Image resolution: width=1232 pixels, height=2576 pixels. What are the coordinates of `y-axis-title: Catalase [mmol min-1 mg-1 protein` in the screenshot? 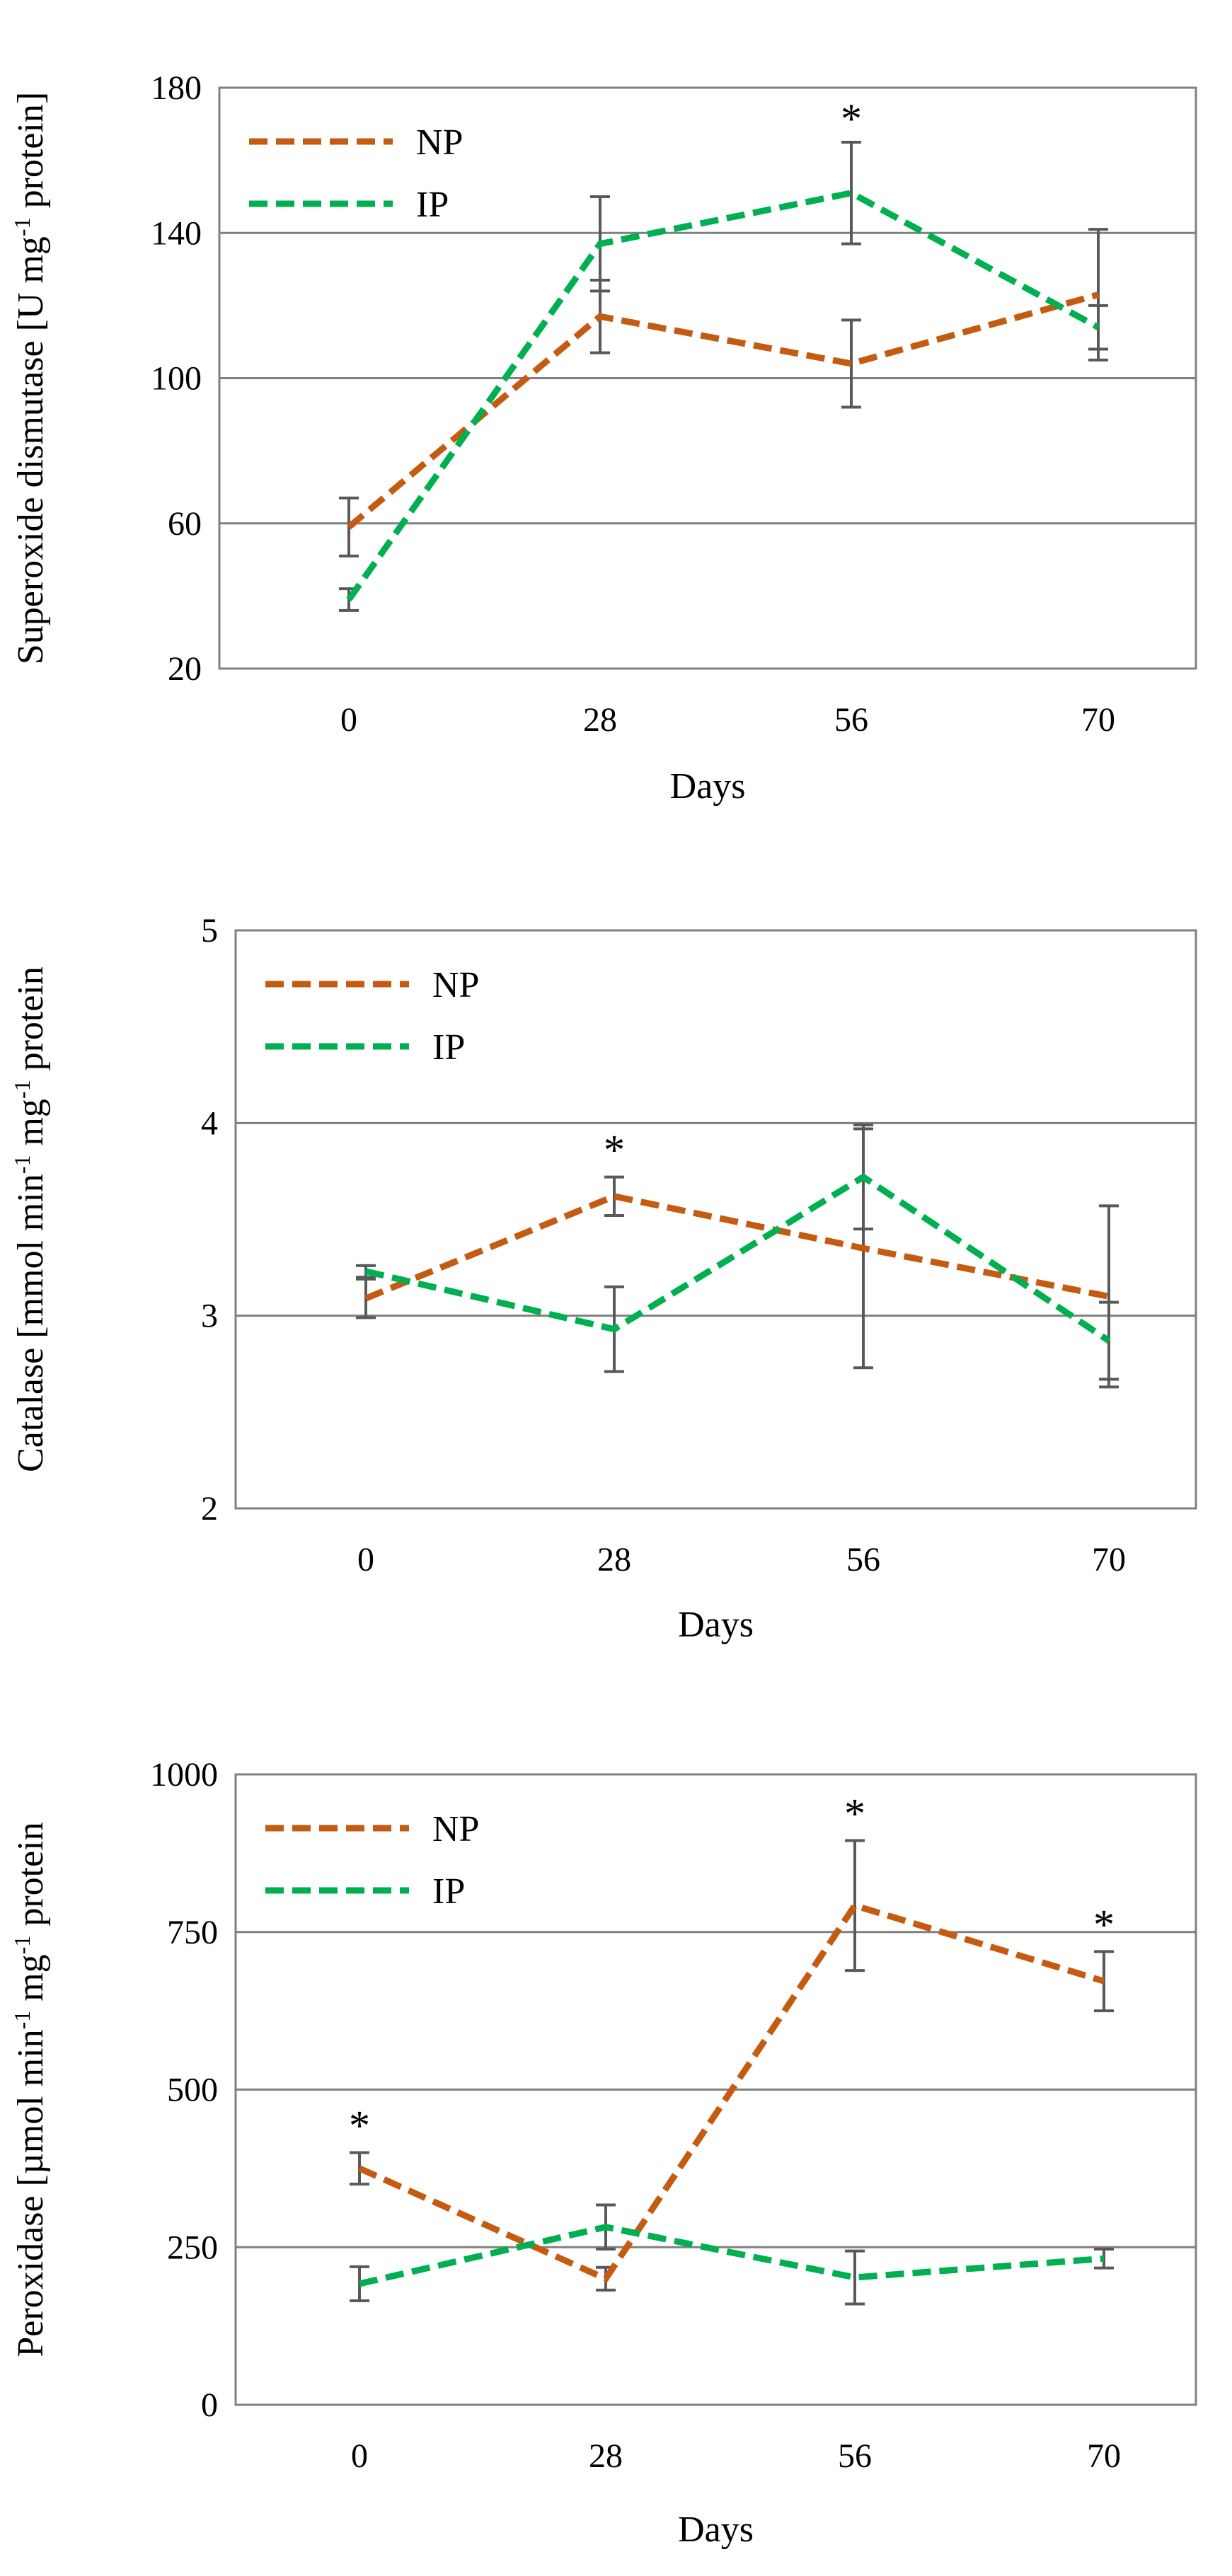 It's located at (30, 1219).